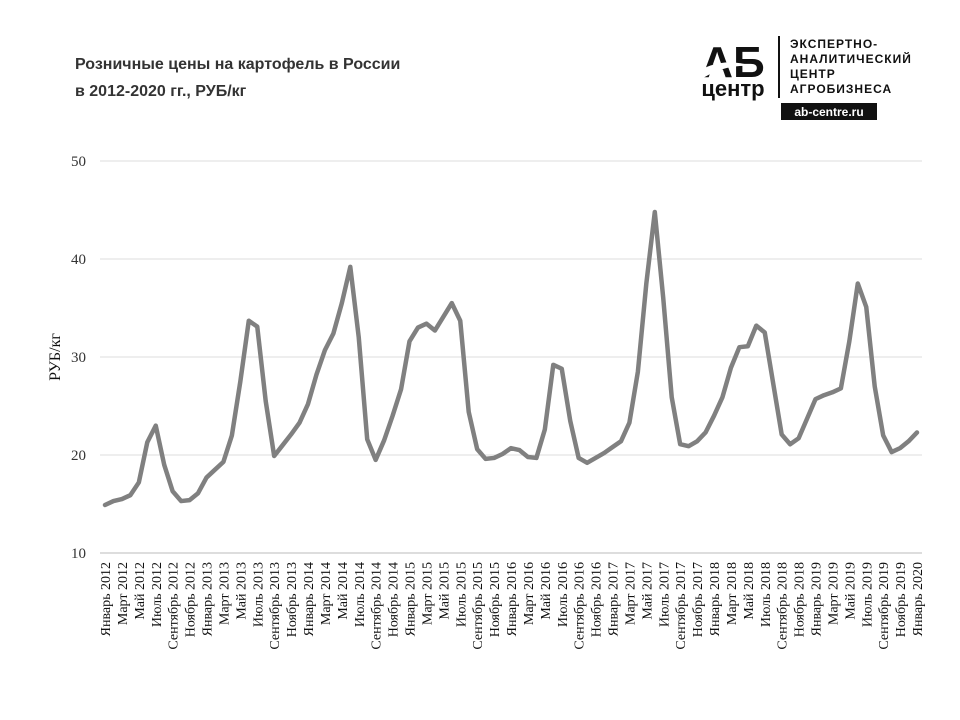  I want to click on x-tick-label: Март 2019, so click(833, 593).